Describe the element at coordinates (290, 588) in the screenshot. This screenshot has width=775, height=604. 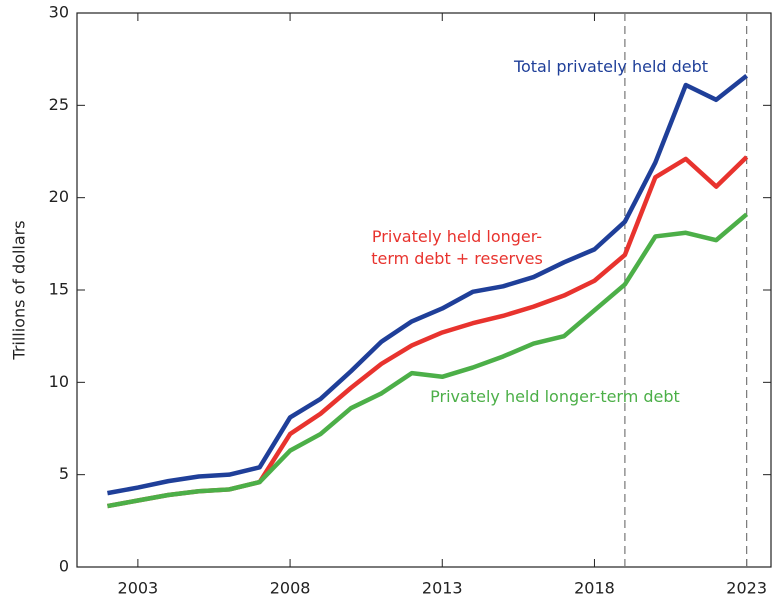
I see `x-tick-label: 2008` at that location.